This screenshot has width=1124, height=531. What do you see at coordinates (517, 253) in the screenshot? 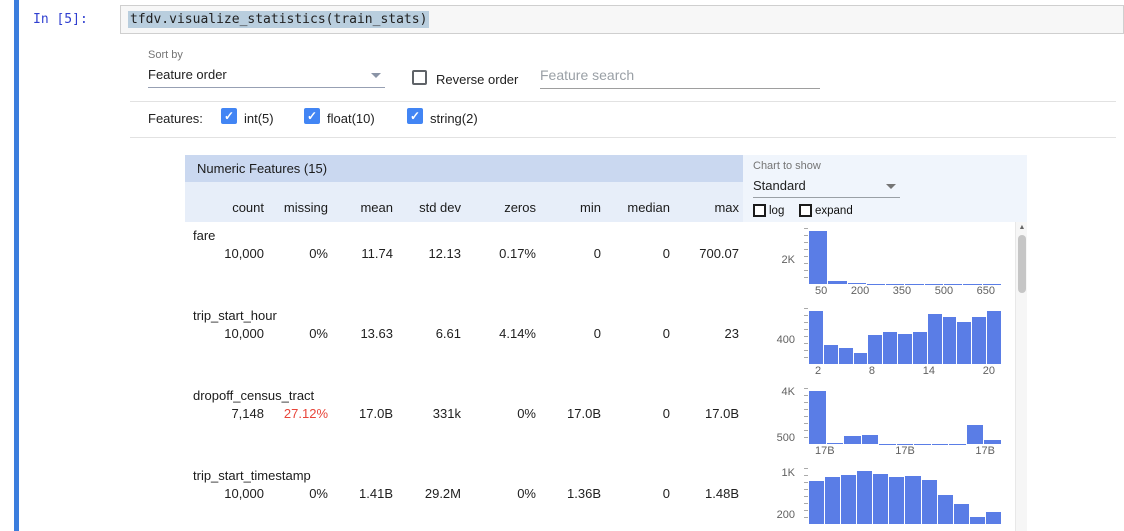
I see `cell-zeros: 0.17%` at bounding box center [517, 253].